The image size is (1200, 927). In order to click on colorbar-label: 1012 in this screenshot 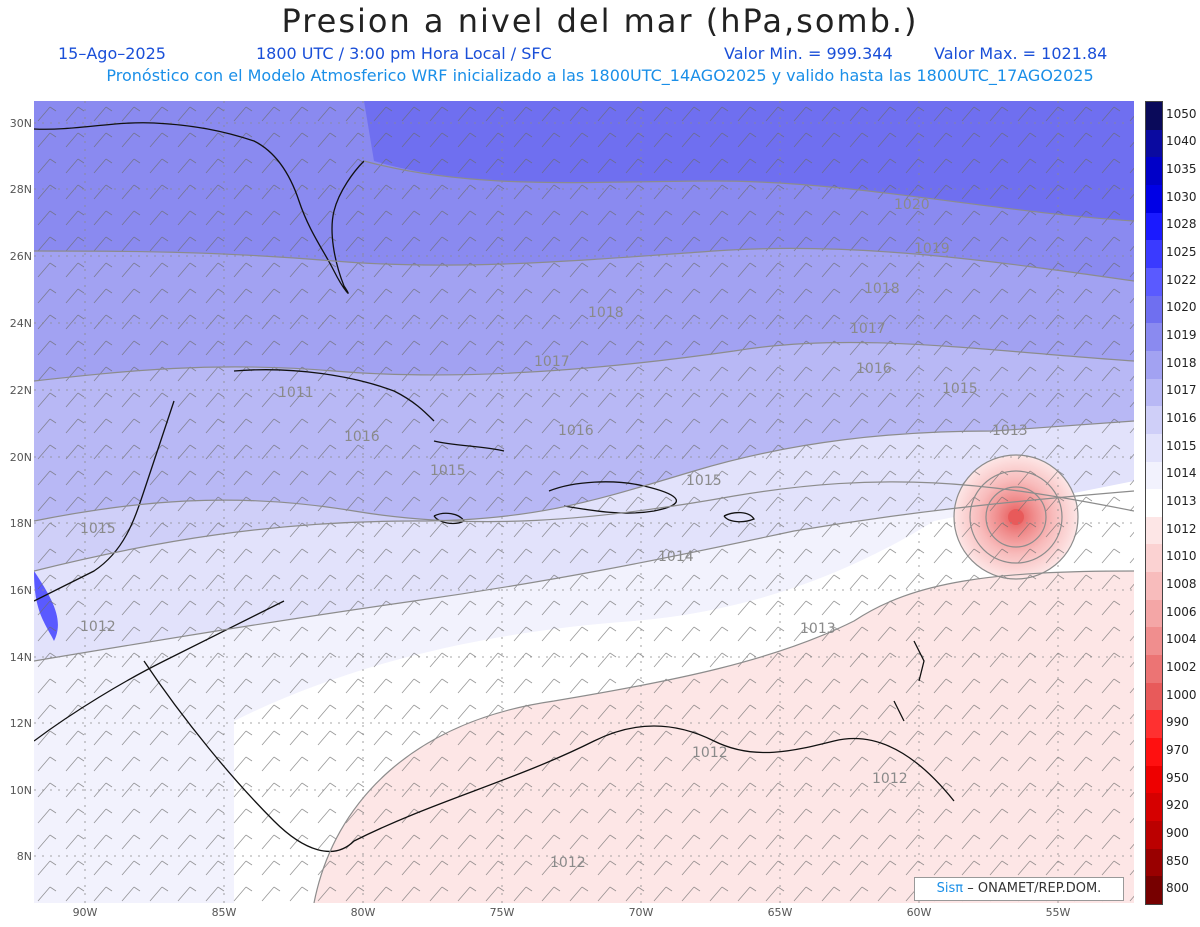, I will do `click(1181, 528)`.